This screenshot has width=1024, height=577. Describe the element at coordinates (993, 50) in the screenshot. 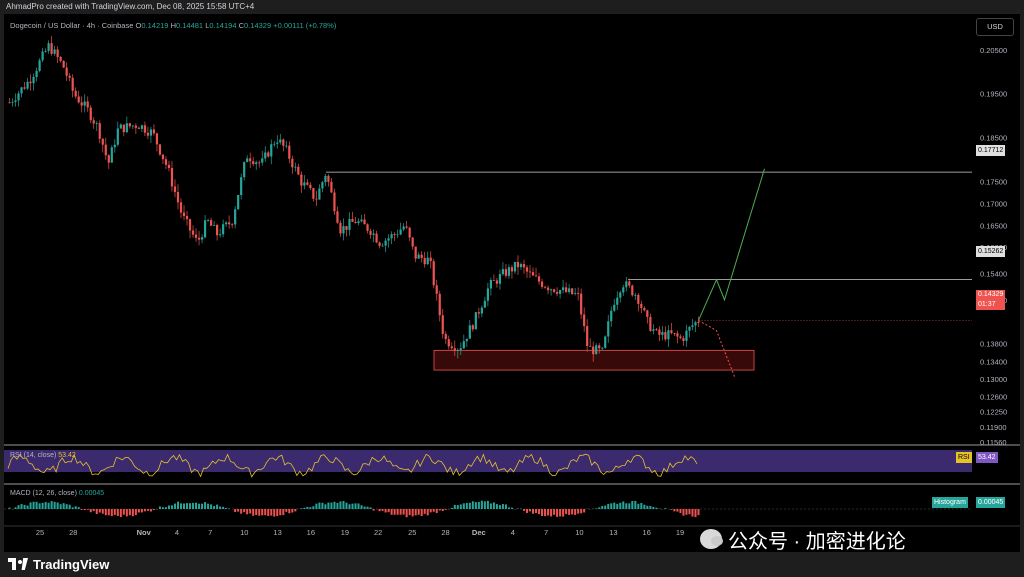

I see `price-tick-label: 0.20500` at that location.